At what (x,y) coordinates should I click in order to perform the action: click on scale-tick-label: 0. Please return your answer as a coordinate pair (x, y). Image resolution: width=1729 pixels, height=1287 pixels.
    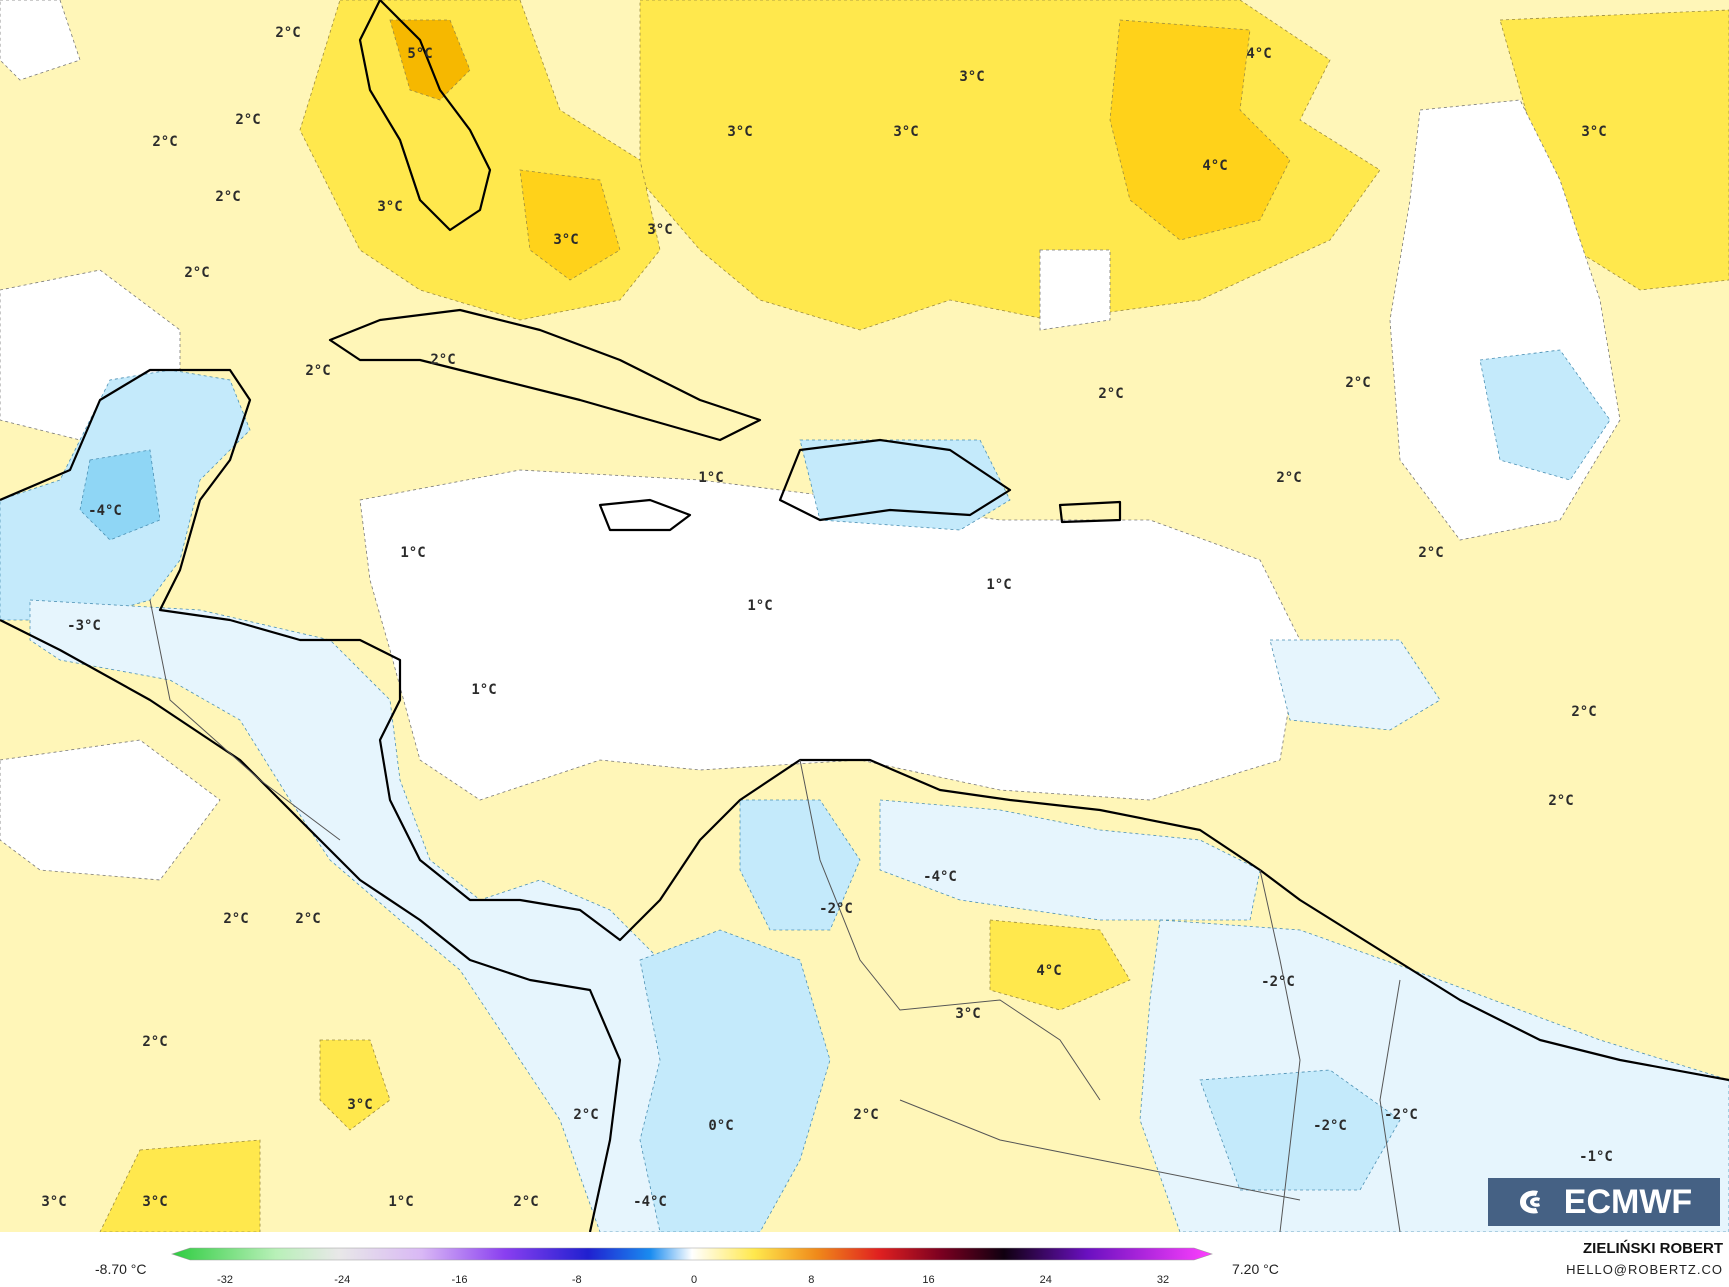
    Looking at the image, I should click on (694, 1280).